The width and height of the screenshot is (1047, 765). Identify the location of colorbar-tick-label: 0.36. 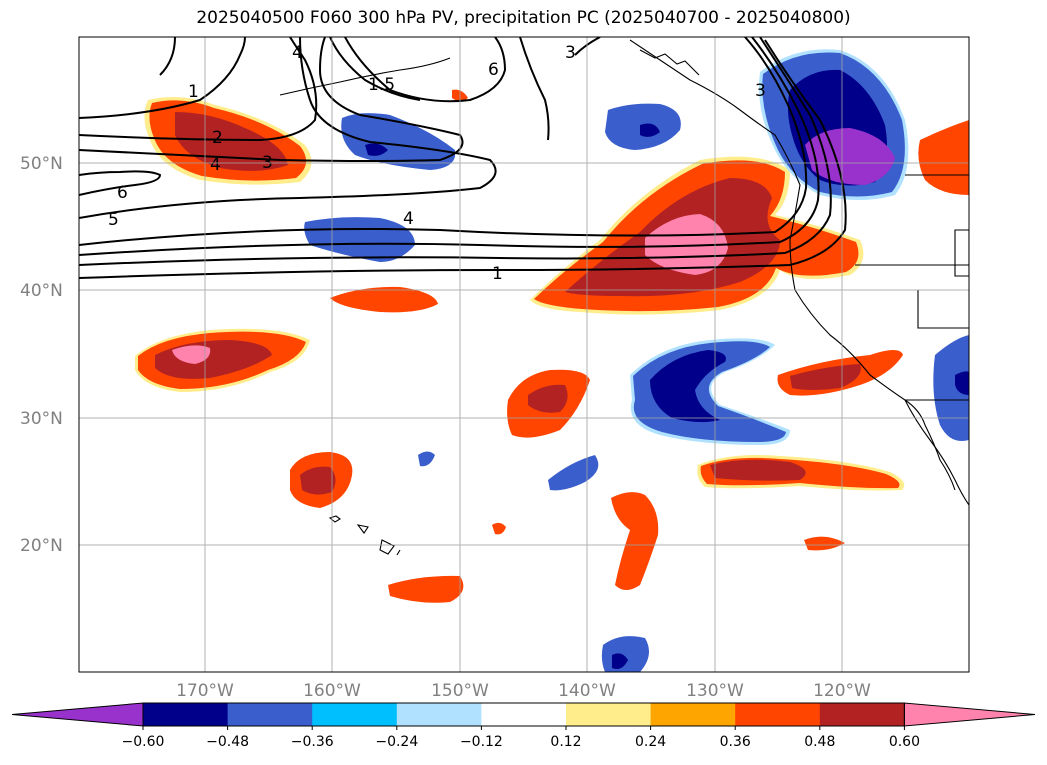
(735, 742).